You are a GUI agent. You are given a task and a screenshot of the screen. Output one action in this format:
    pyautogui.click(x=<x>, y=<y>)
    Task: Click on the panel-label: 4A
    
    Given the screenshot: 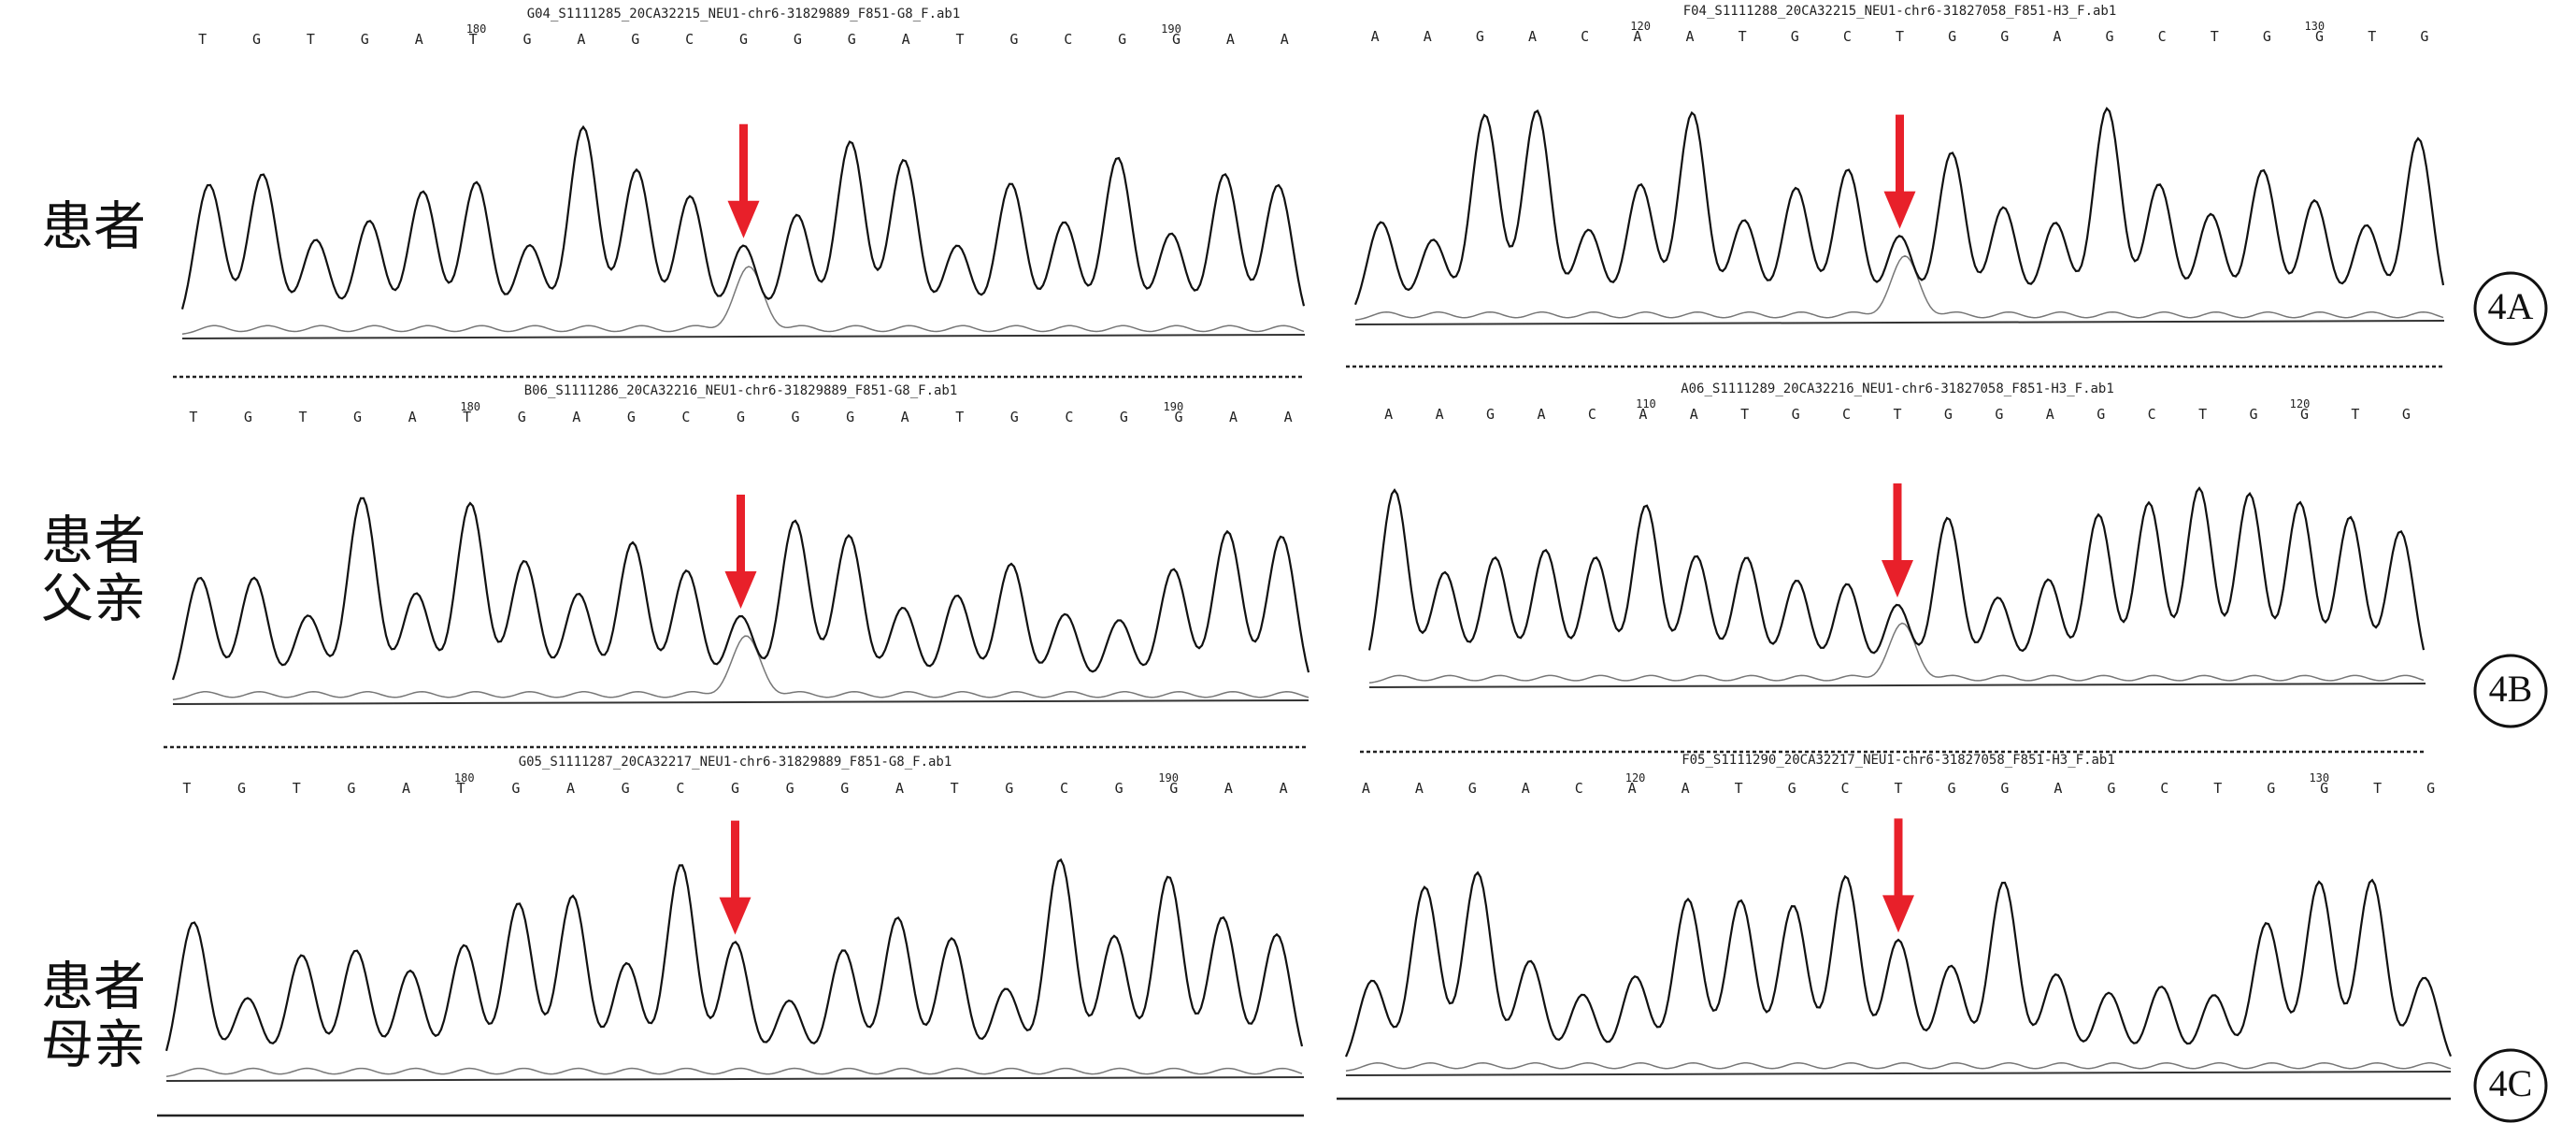 What is the action you would take?
    pyautogui.click(x=2511, y=306)
    